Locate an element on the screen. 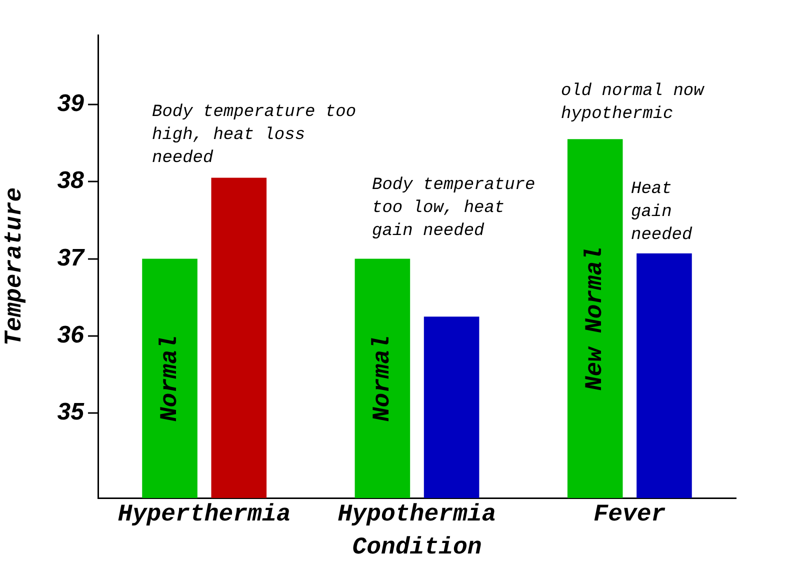  x-tick-label: Hypothermia is located at coordinates (417, 514).